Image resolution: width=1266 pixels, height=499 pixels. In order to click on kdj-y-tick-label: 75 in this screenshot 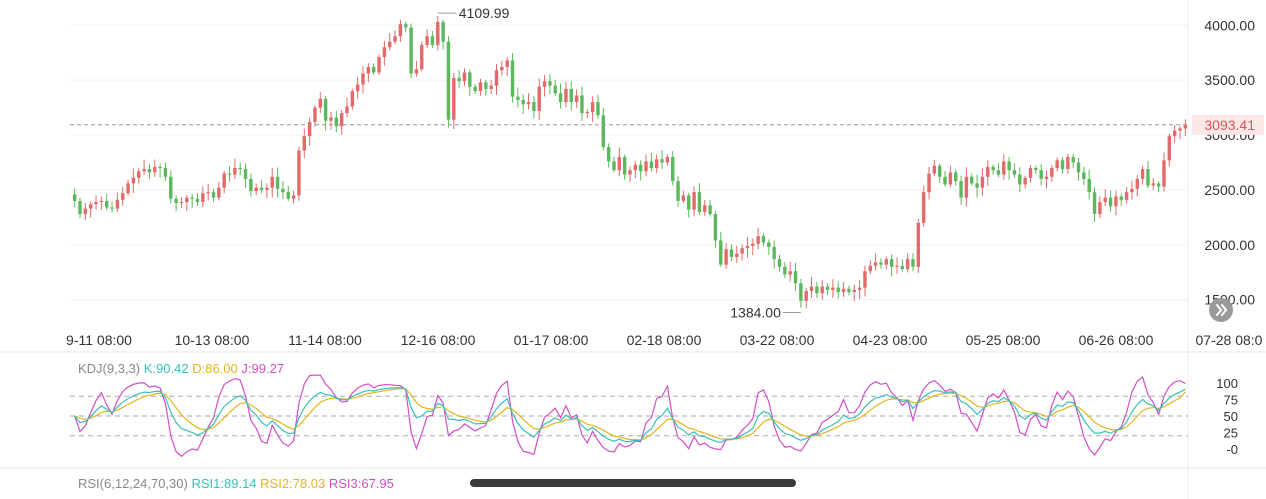, I will do `click(1231, 400)`.